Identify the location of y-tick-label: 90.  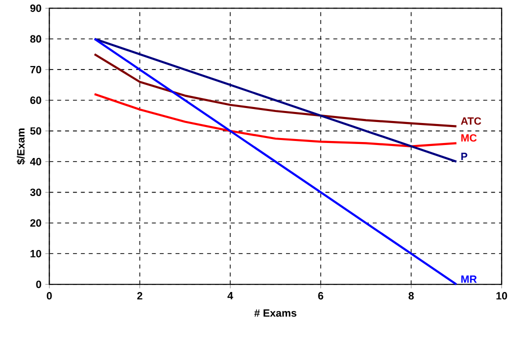
(36, 8).